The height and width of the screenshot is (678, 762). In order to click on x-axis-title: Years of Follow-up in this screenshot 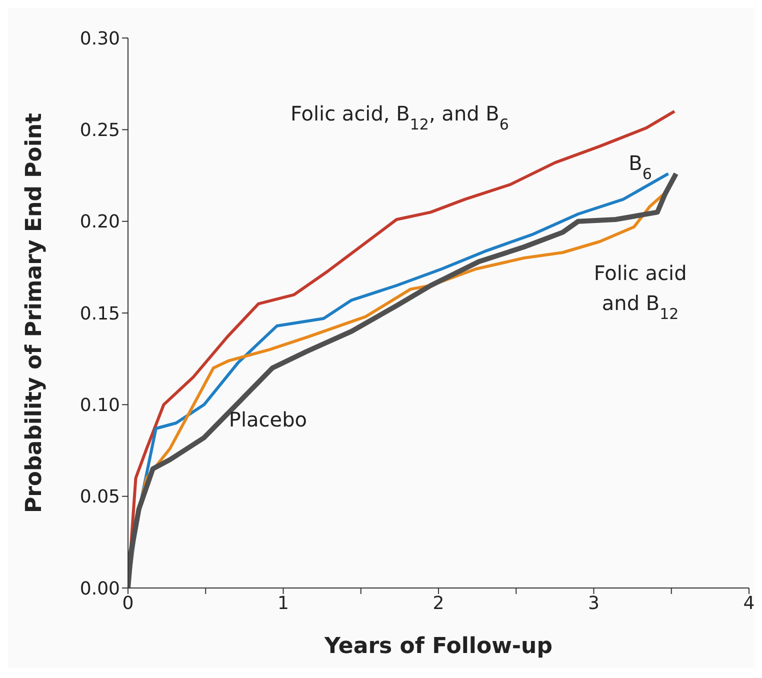, I will do `click(438, 646)`.